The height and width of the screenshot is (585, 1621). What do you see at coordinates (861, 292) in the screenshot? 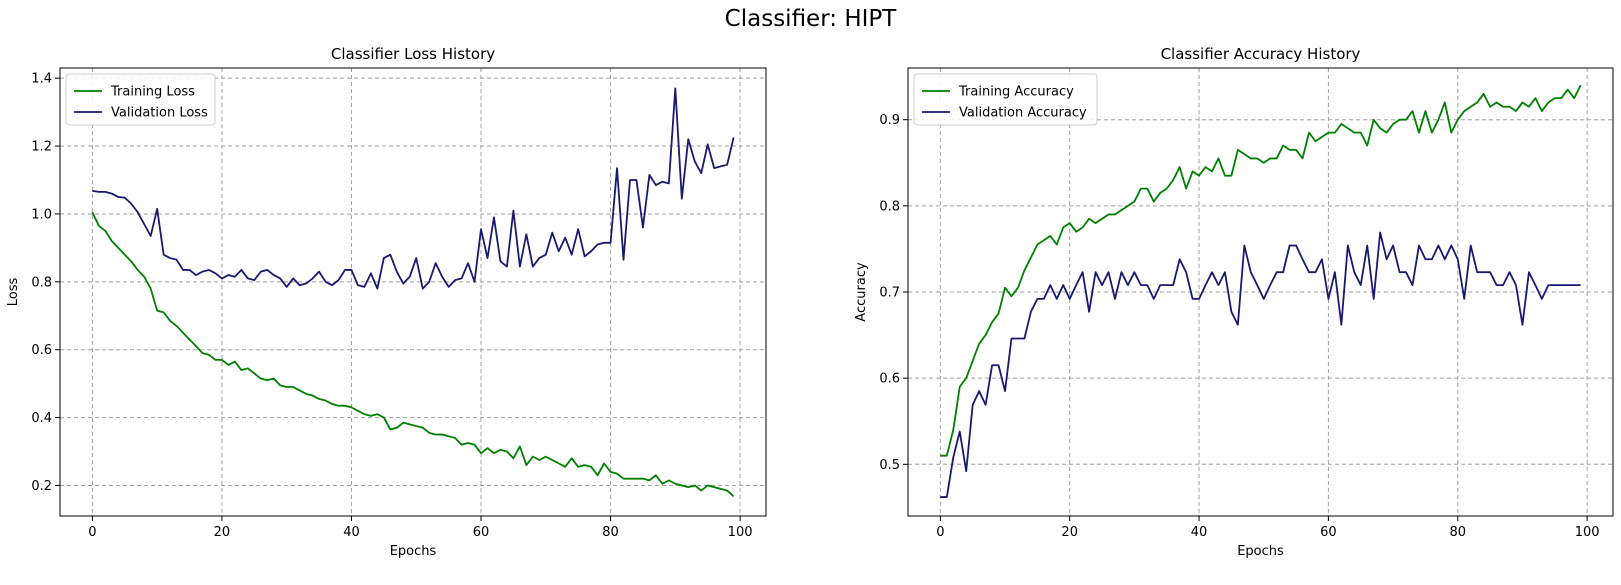
I see `y-axis-label: Accuracy` at bounding box center [861, 292].